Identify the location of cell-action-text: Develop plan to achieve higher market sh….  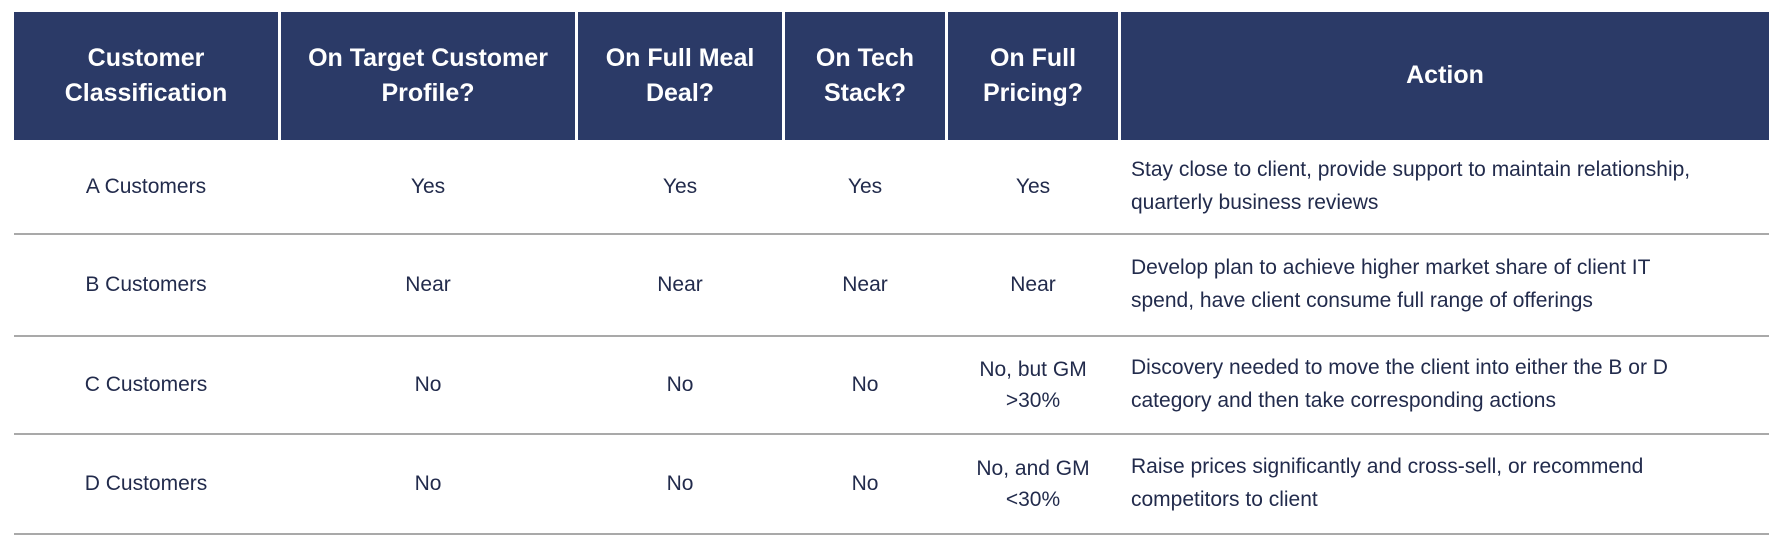
(1391, 284).